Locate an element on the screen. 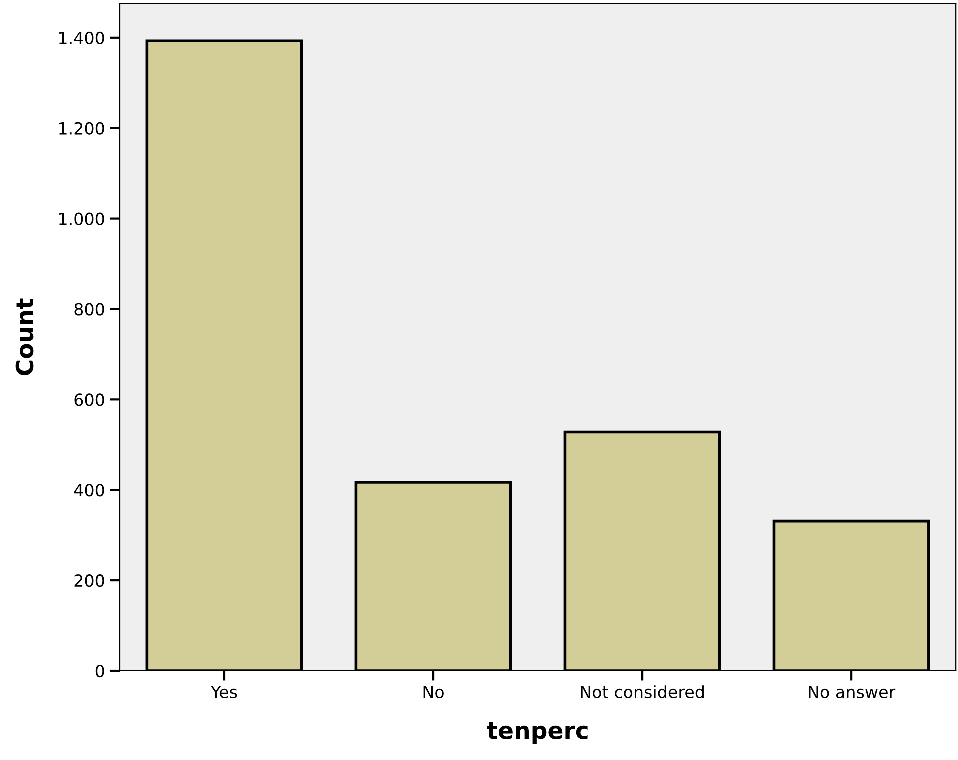  y-tick-label: 1.000 is located at coordinates (82, 219).